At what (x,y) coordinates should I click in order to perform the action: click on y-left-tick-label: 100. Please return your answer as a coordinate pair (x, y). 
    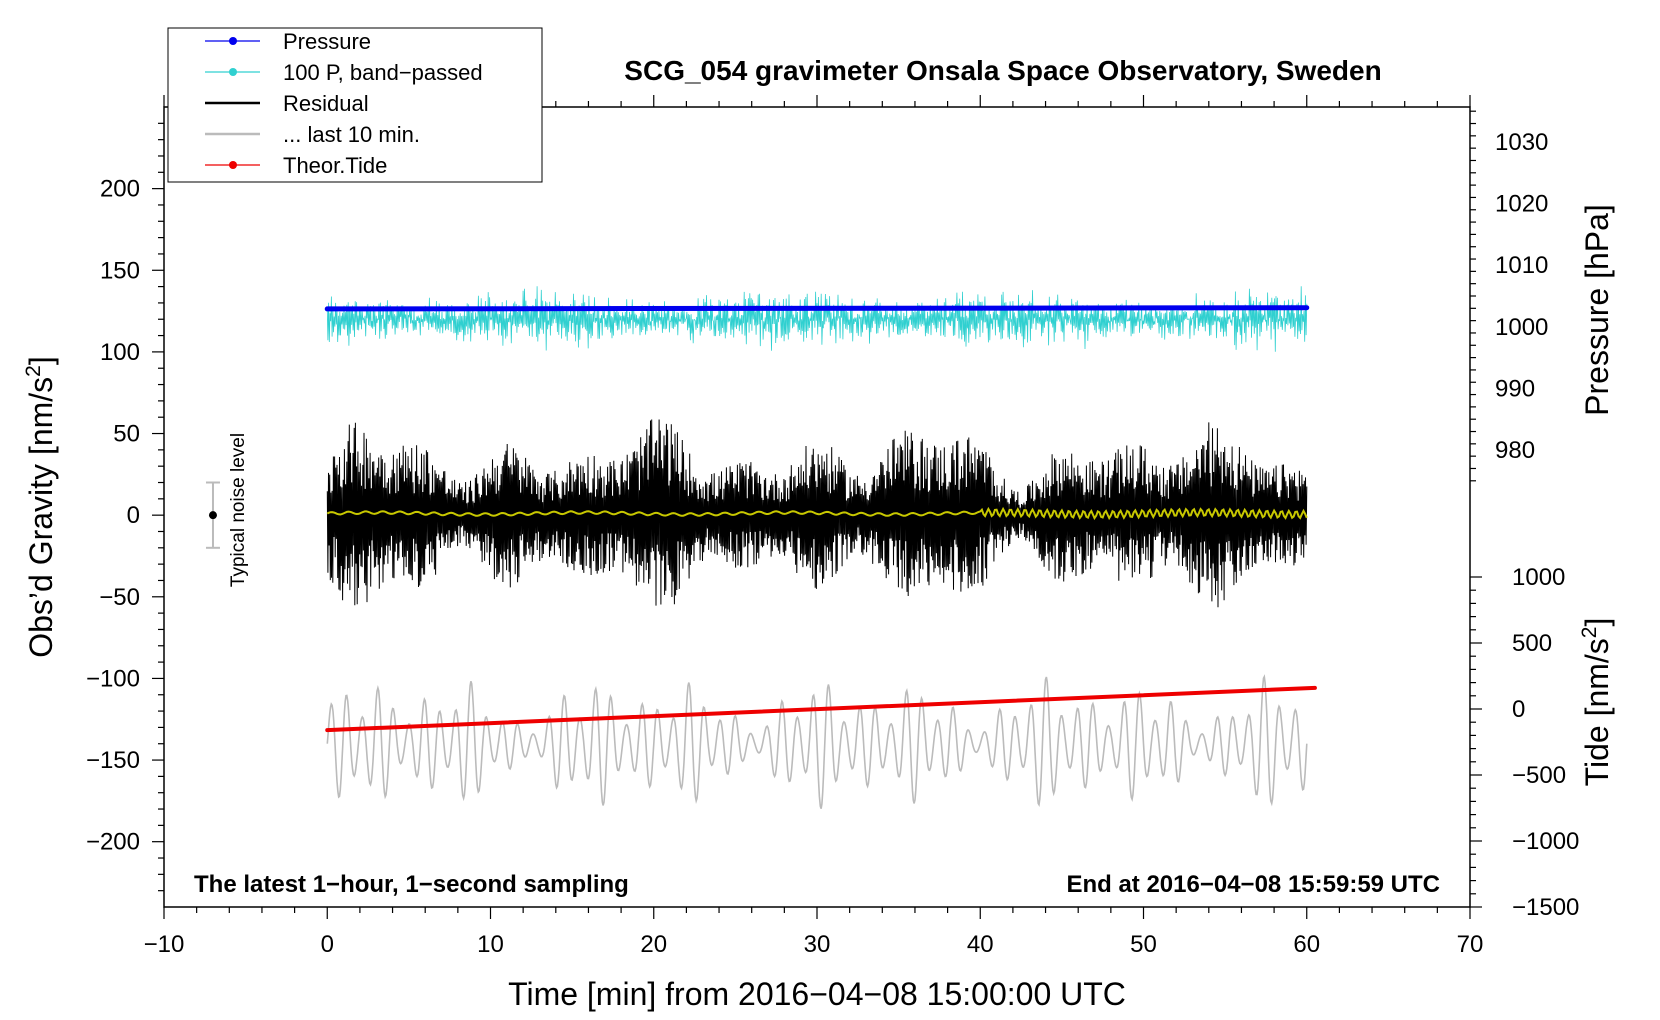
    Looking at the image, I should click on (120, 352).